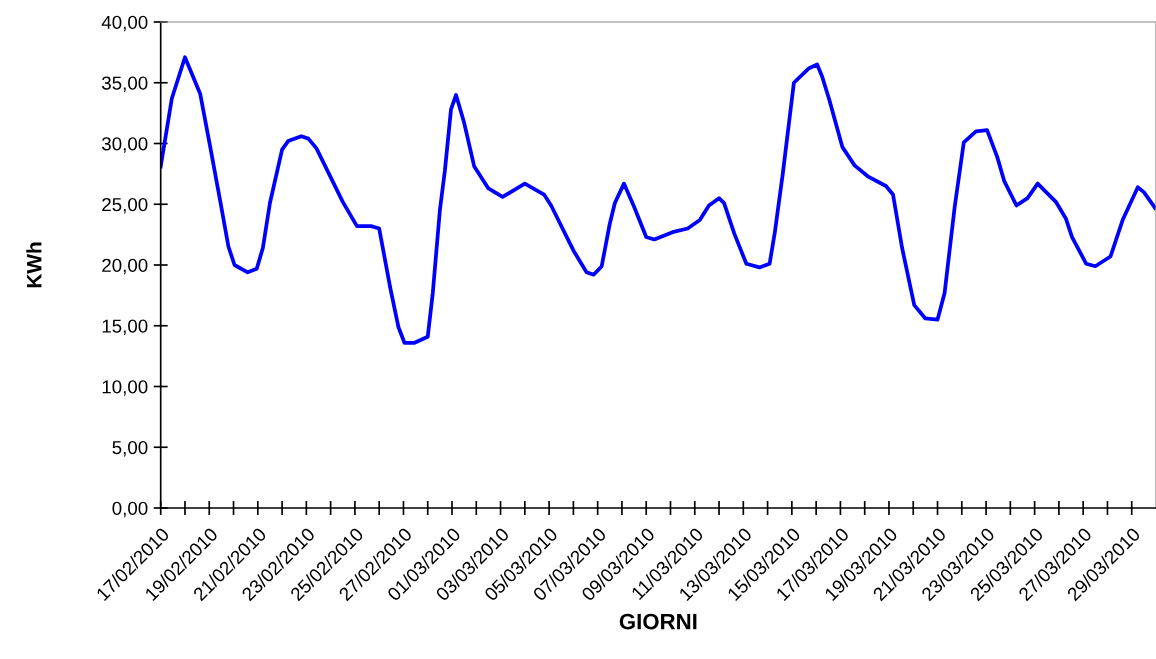 Image resolution: width=1156 pixels, height=659 pixels. What do you see at coordinates (658, 621) in the screenshot?
I see `x-axis-title: GIORNI` at bounding box center [658, 621].